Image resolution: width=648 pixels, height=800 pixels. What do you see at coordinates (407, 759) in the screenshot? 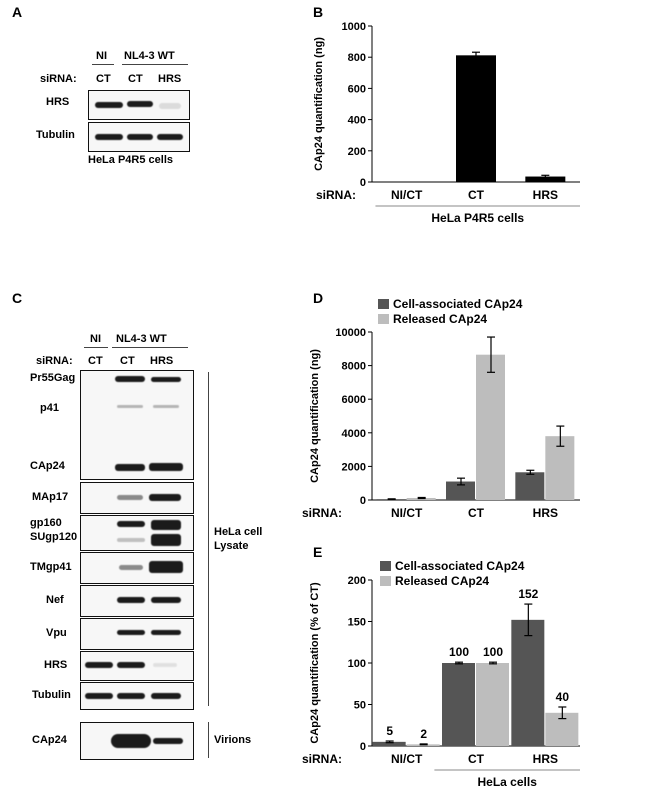
I see `chart-e-category-label: NI/CT` at bounding box center [407, 759].